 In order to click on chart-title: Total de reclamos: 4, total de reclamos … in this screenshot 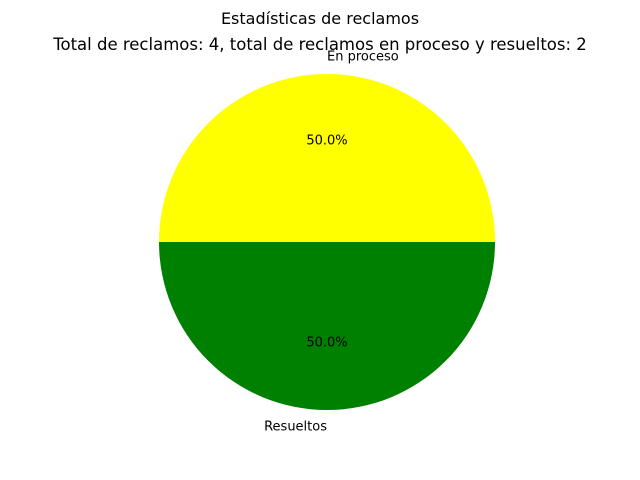, I will do `click(319, 44)`.